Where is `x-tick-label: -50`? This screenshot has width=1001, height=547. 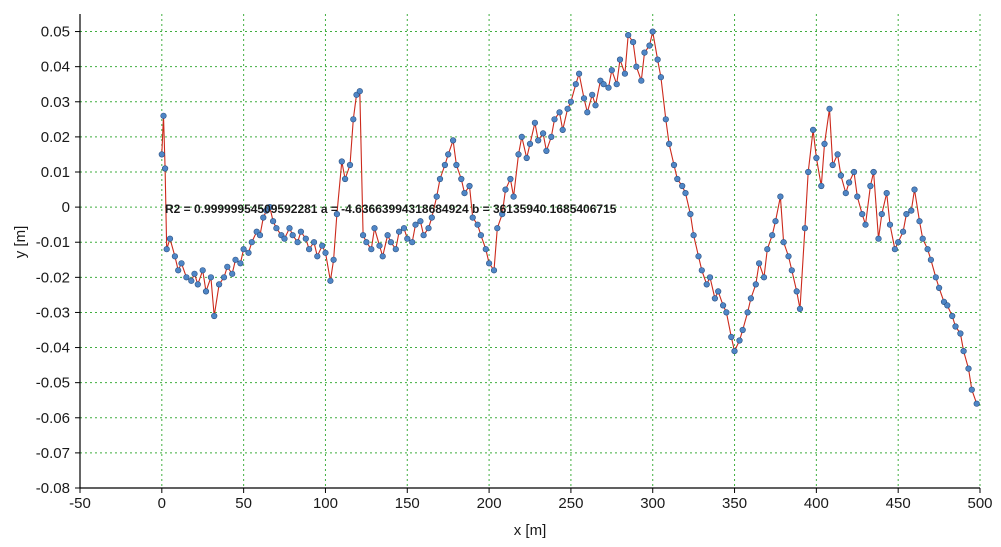
x-tick-label: -50 is located at coordinates (80, 503).